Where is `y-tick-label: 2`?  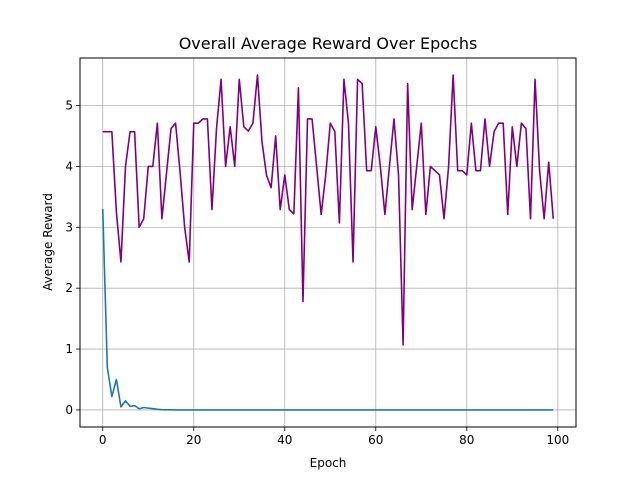 y-tick-label: 2 is located at coordinates (69, 288).